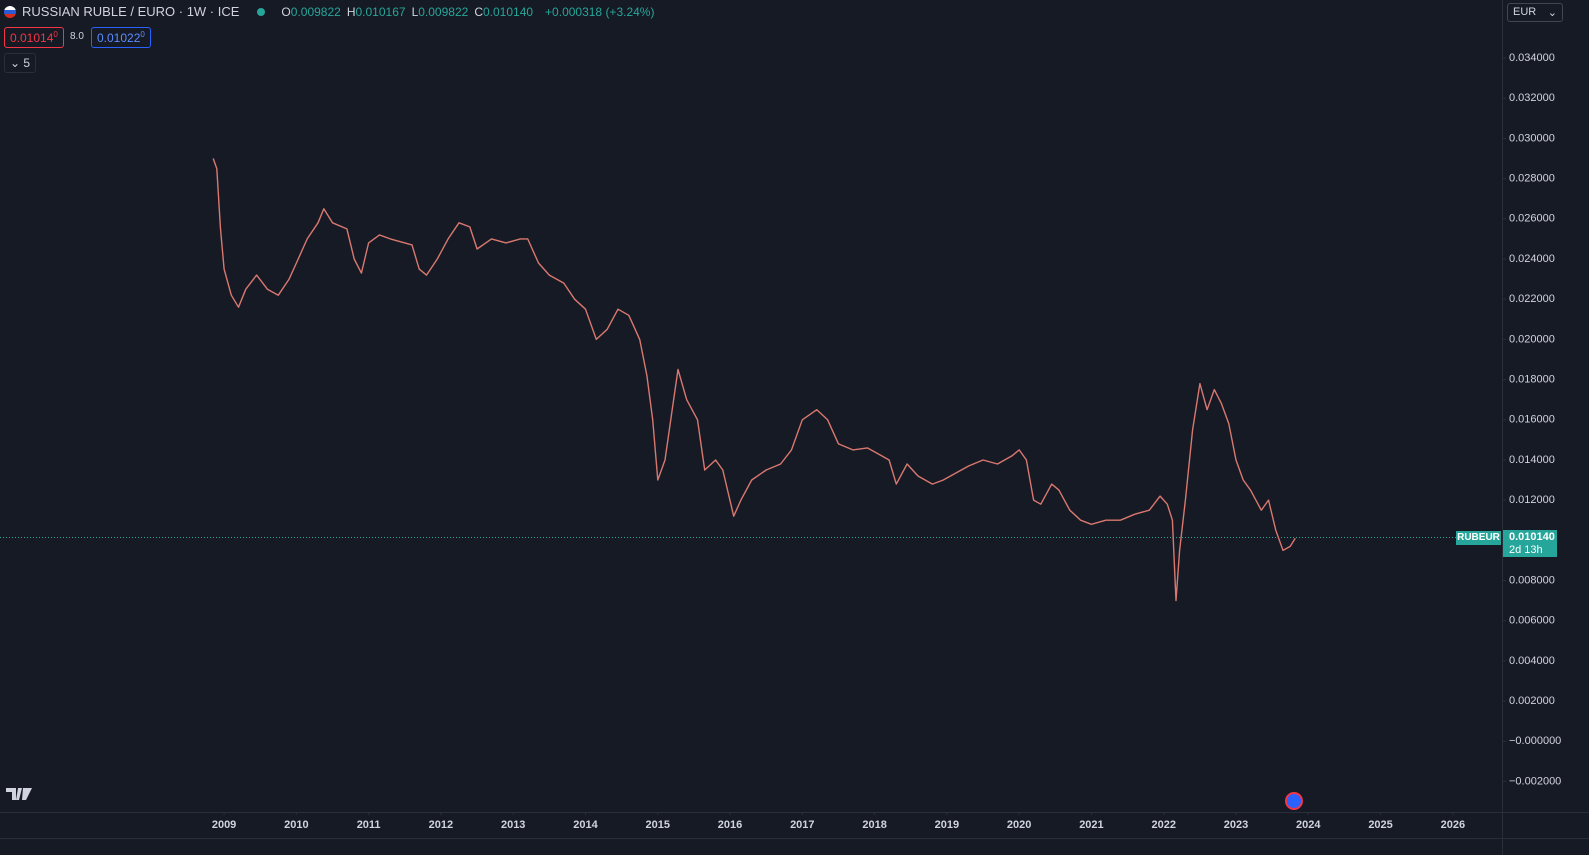 Image resolution: width=1589 pixels, height=855 pixels. Describe the element at coordinates (1380, 825) in the screenshot. I see `x-tick-label: 2025` at that location.